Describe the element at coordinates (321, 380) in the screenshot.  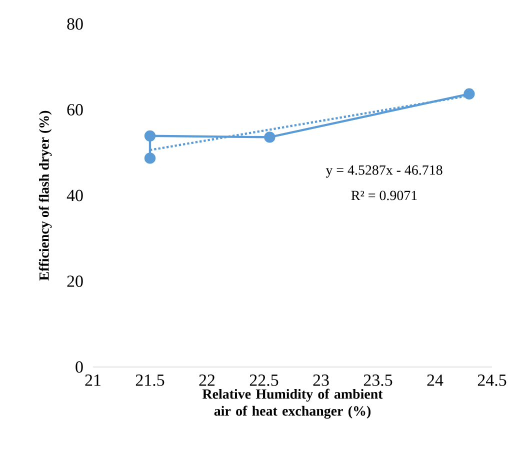
I see `x-tick-label: 23` at that location.